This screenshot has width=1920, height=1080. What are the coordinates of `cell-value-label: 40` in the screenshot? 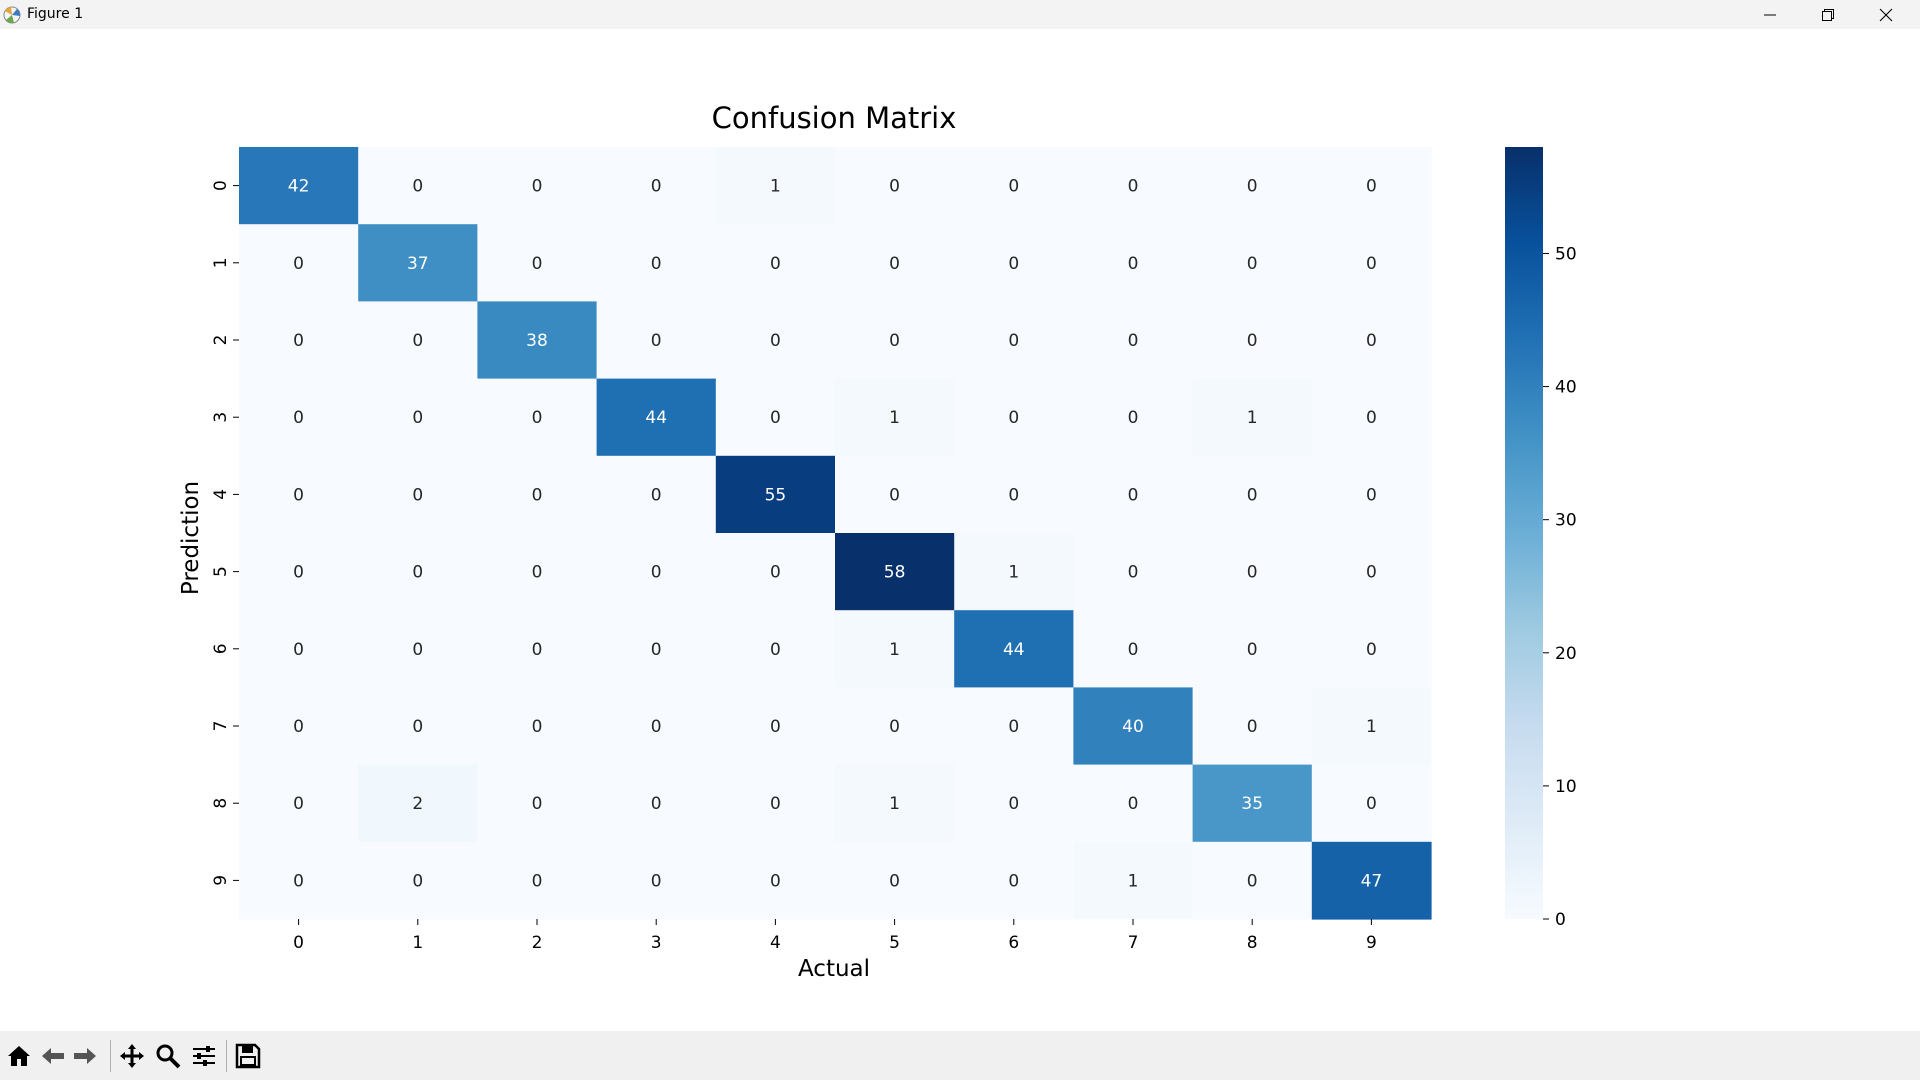 It's located at (1133, 727).